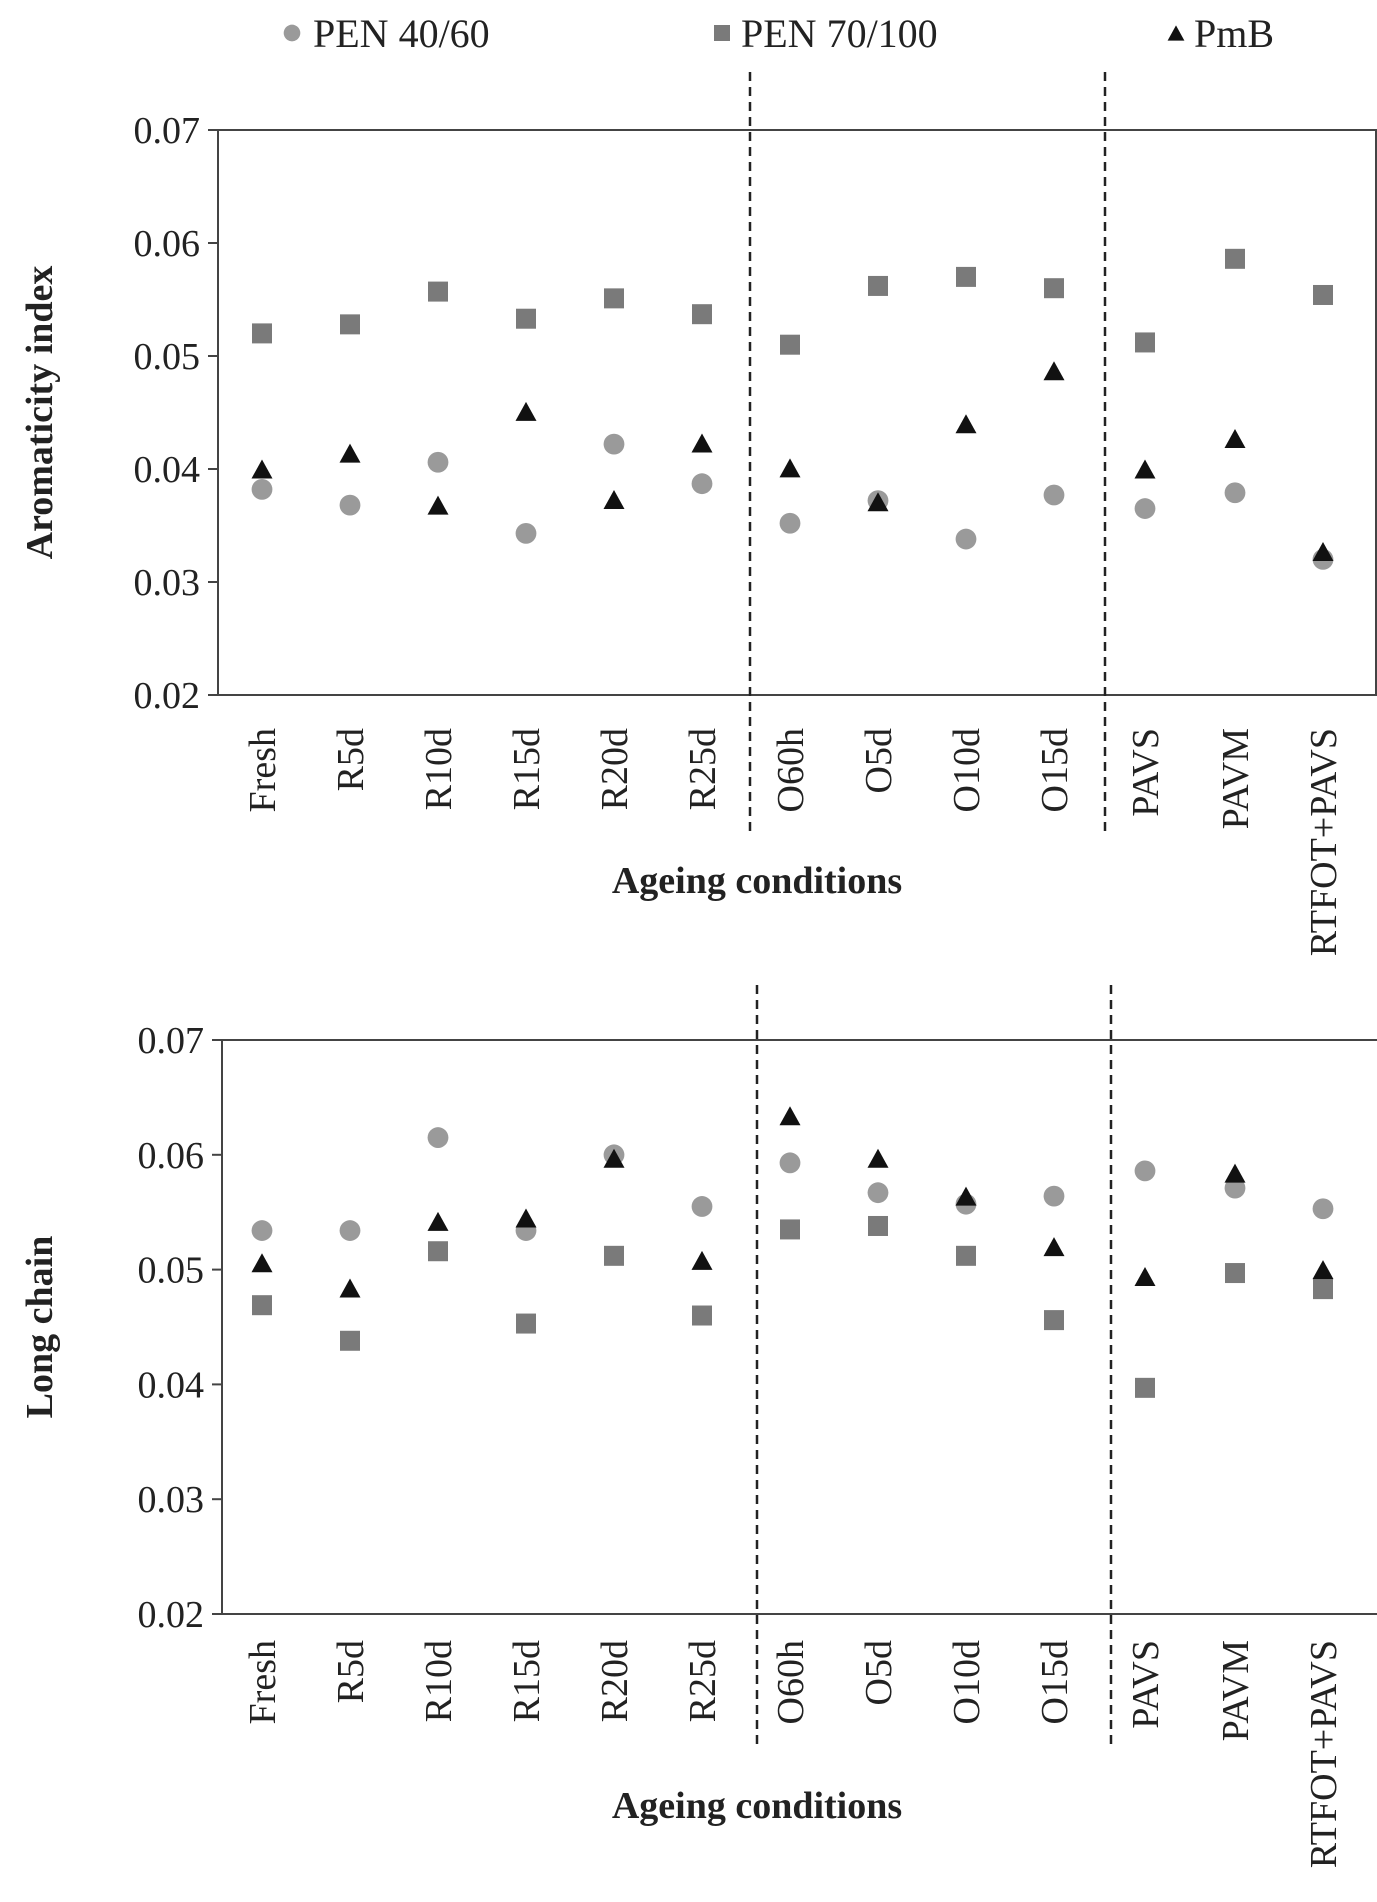  What do you see at coordinates (526, 1218) in the screenshot?
I see `point-pmb-r15d` at bounding box center [526, 1218].